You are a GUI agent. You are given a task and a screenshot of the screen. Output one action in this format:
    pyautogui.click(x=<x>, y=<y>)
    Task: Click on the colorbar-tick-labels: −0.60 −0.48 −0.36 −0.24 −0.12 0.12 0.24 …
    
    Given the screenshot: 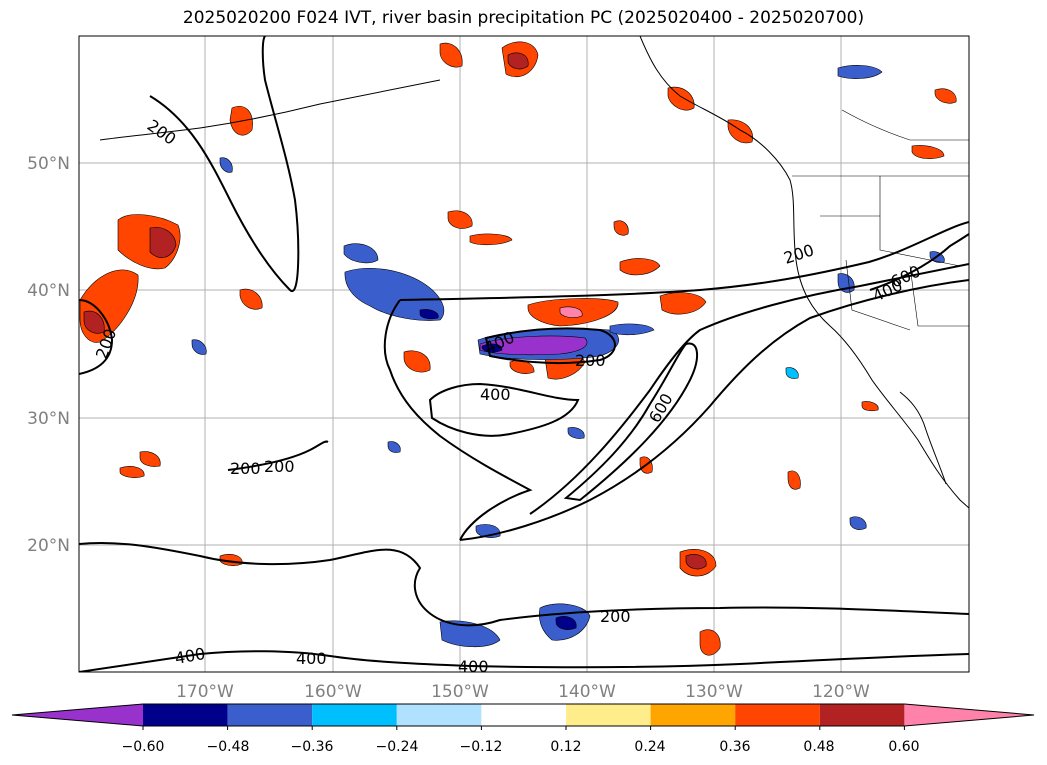 What is the action you would take?
    pyautogui.click(x=521, y=747)
    